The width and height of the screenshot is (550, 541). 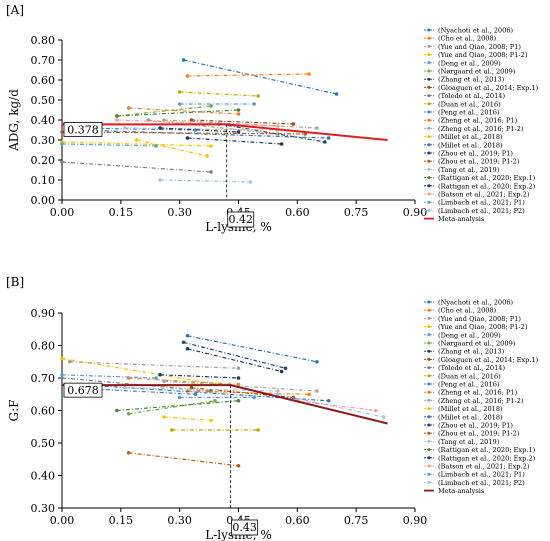 What do you see at coordinates (487, 186) in the screenshot?
I see `legend-entry: (Rattigan et al., 2020; Exp.2)` at bounding box center [487, 186].